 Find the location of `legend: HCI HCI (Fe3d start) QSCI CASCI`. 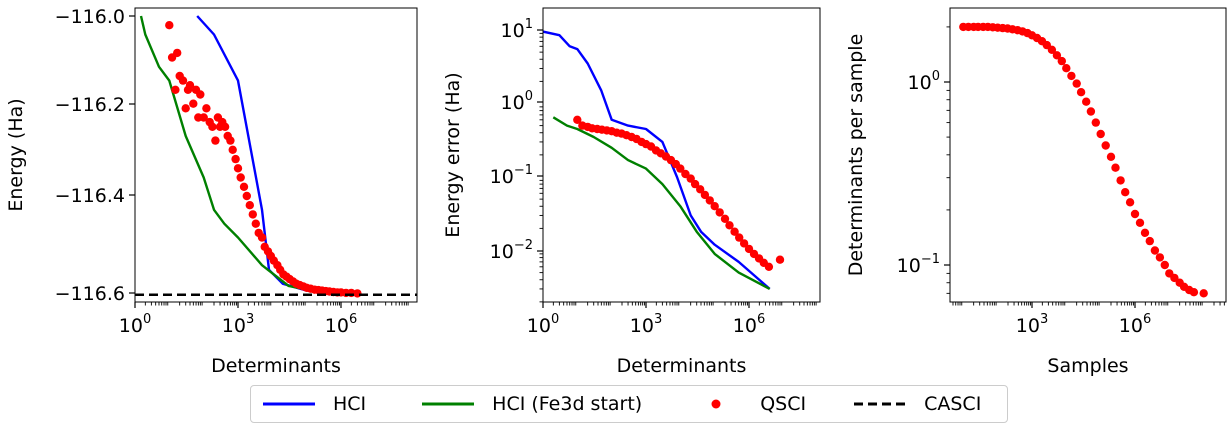

legend: HCI HCI (Fe3d start) QSCI CASCI is located at coordinates (629, 404).